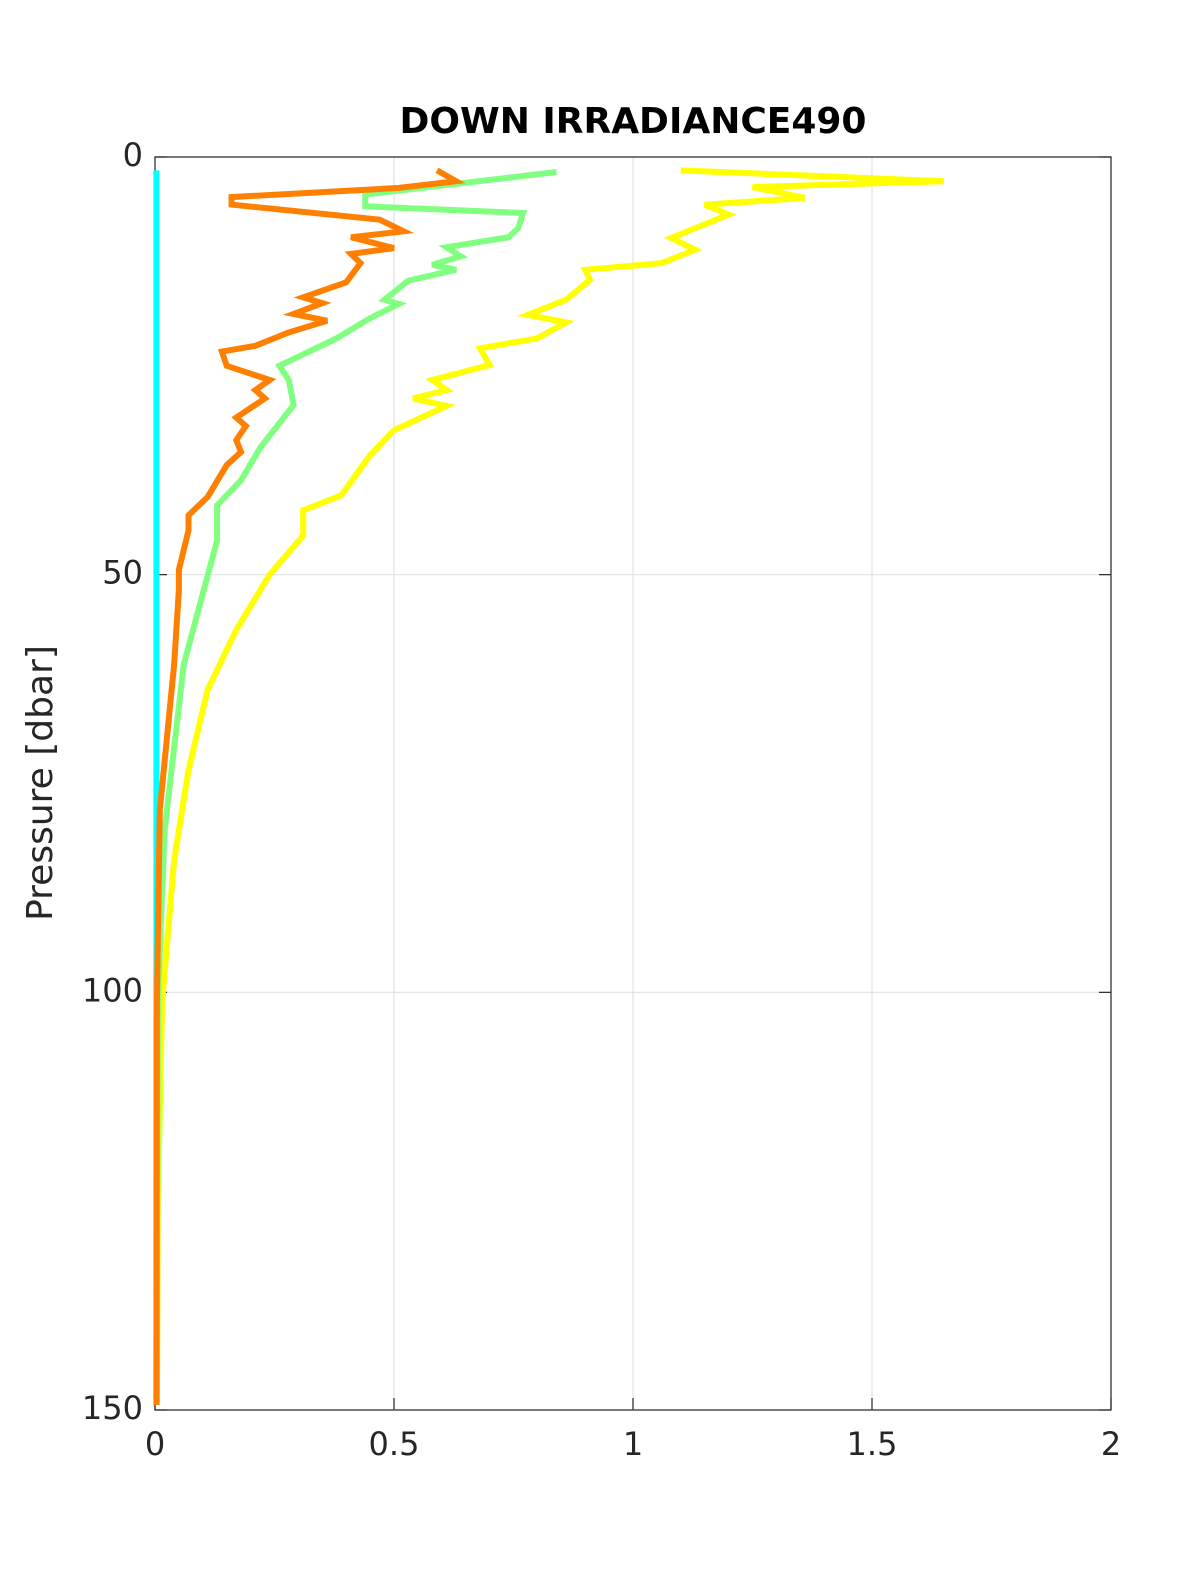 Image resolution: width=1200 pixels, height=1575 pixels. Describe the element at coordinates (394, 1444) in the screenshot. I see `x-tick-label: 0.5` at that location.